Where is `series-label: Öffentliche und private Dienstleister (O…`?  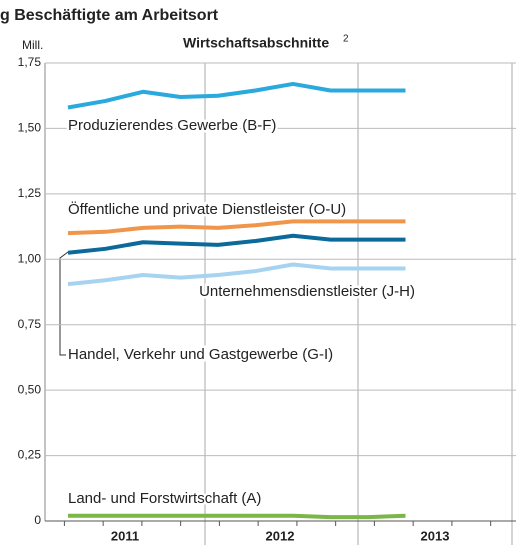 series-label: Öffentliche und private Dienstleister (O… is located at coordinates (207, 209).